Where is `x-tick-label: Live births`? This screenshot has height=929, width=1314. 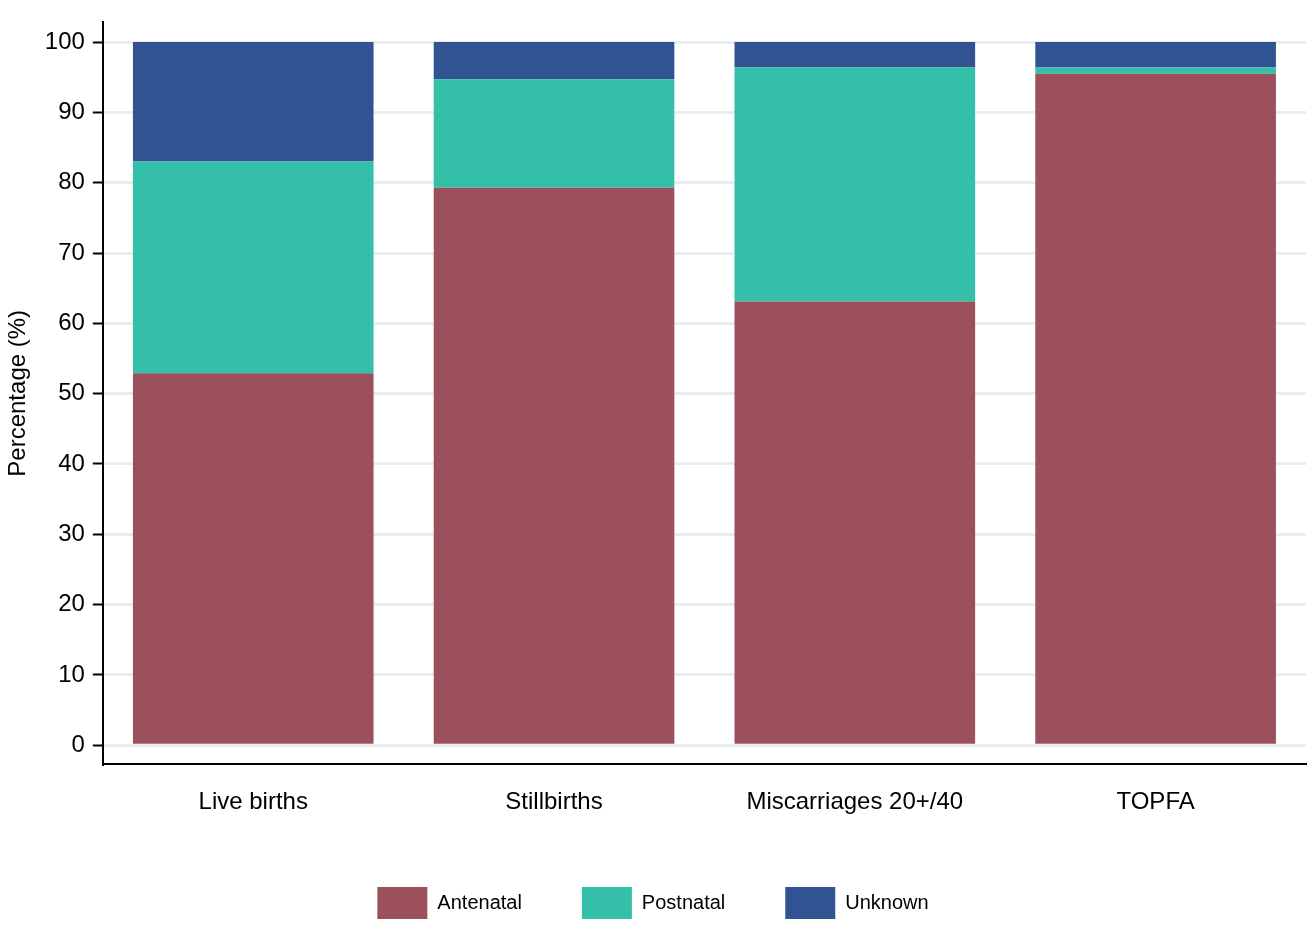
x-tick-label: Live births is located at coordinates (253, 801).